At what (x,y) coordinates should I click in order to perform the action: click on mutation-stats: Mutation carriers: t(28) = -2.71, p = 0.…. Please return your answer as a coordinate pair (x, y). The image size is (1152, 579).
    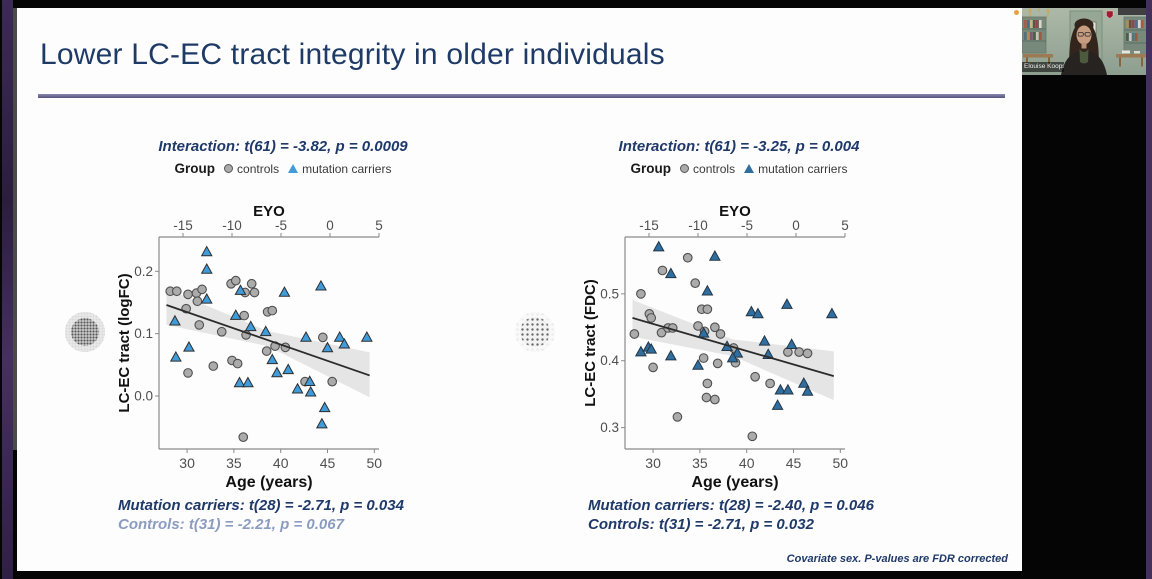
    Looking at the image, I should click on (261, 505).